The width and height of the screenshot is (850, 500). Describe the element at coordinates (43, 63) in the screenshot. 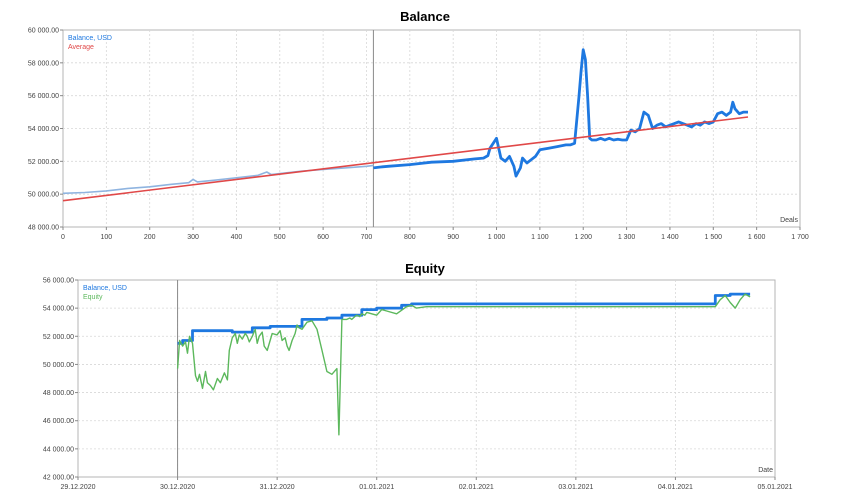

I see `y-tick-label: 58 000.00` at that location.